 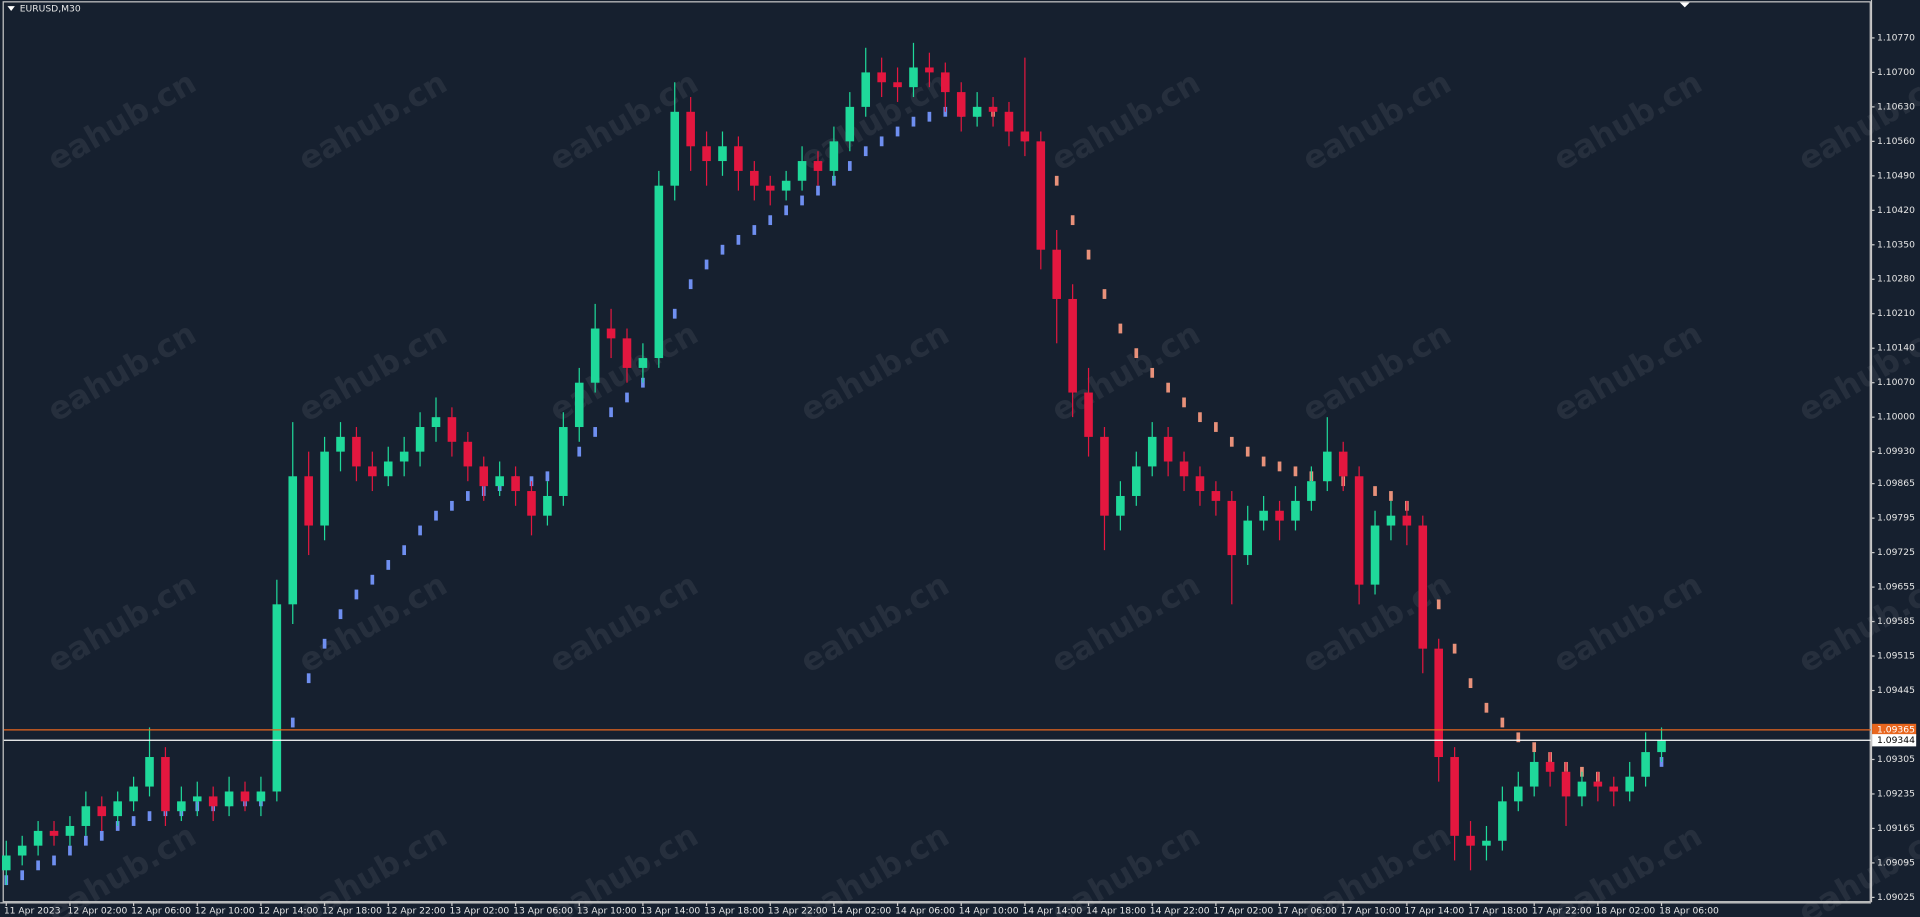 I want to click on x-tick-label: 14 Apr 14:00, so click(x=1052, y=910).